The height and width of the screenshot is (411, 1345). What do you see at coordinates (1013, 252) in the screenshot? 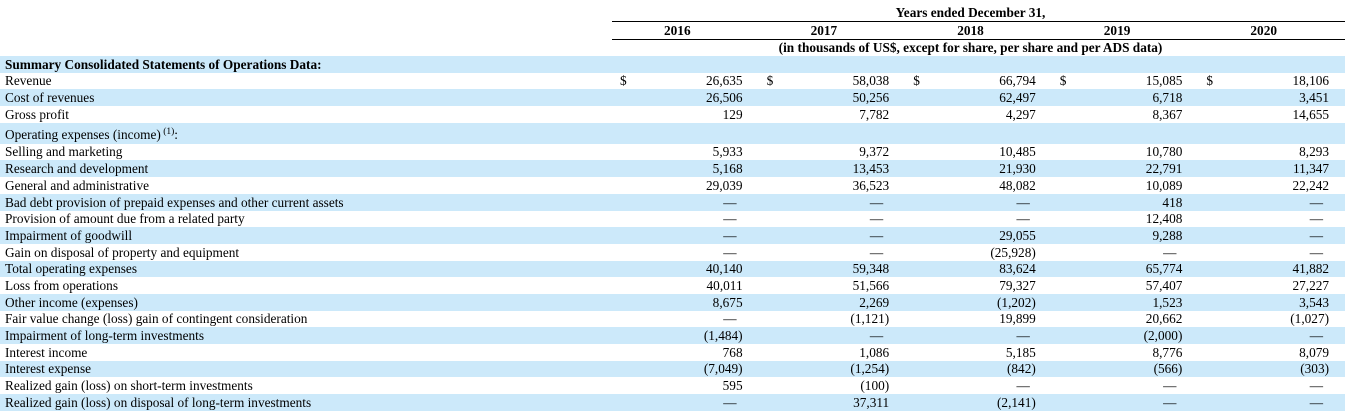
I see `value-cell: (25,928)` at bounding box center [1013, 252].